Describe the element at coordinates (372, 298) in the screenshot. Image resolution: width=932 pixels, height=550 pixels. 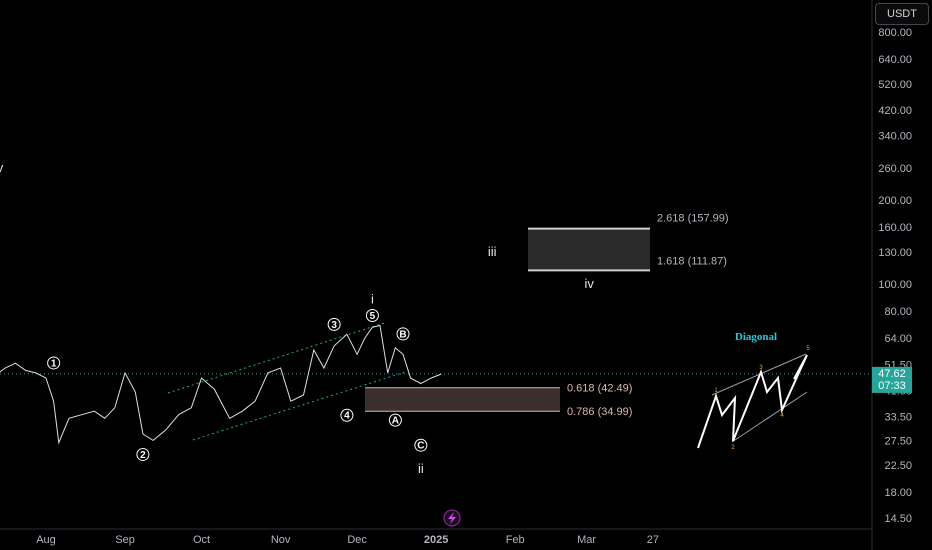
I see `wave-label-i: i` at that location.